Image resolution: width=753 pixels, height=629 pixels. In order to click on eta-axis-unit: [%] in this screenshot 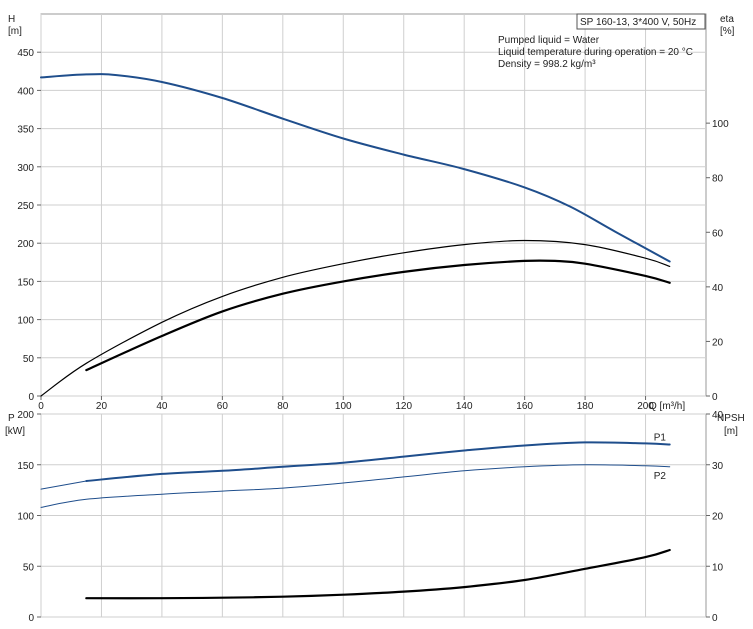, I will do `click(727, 31)`.